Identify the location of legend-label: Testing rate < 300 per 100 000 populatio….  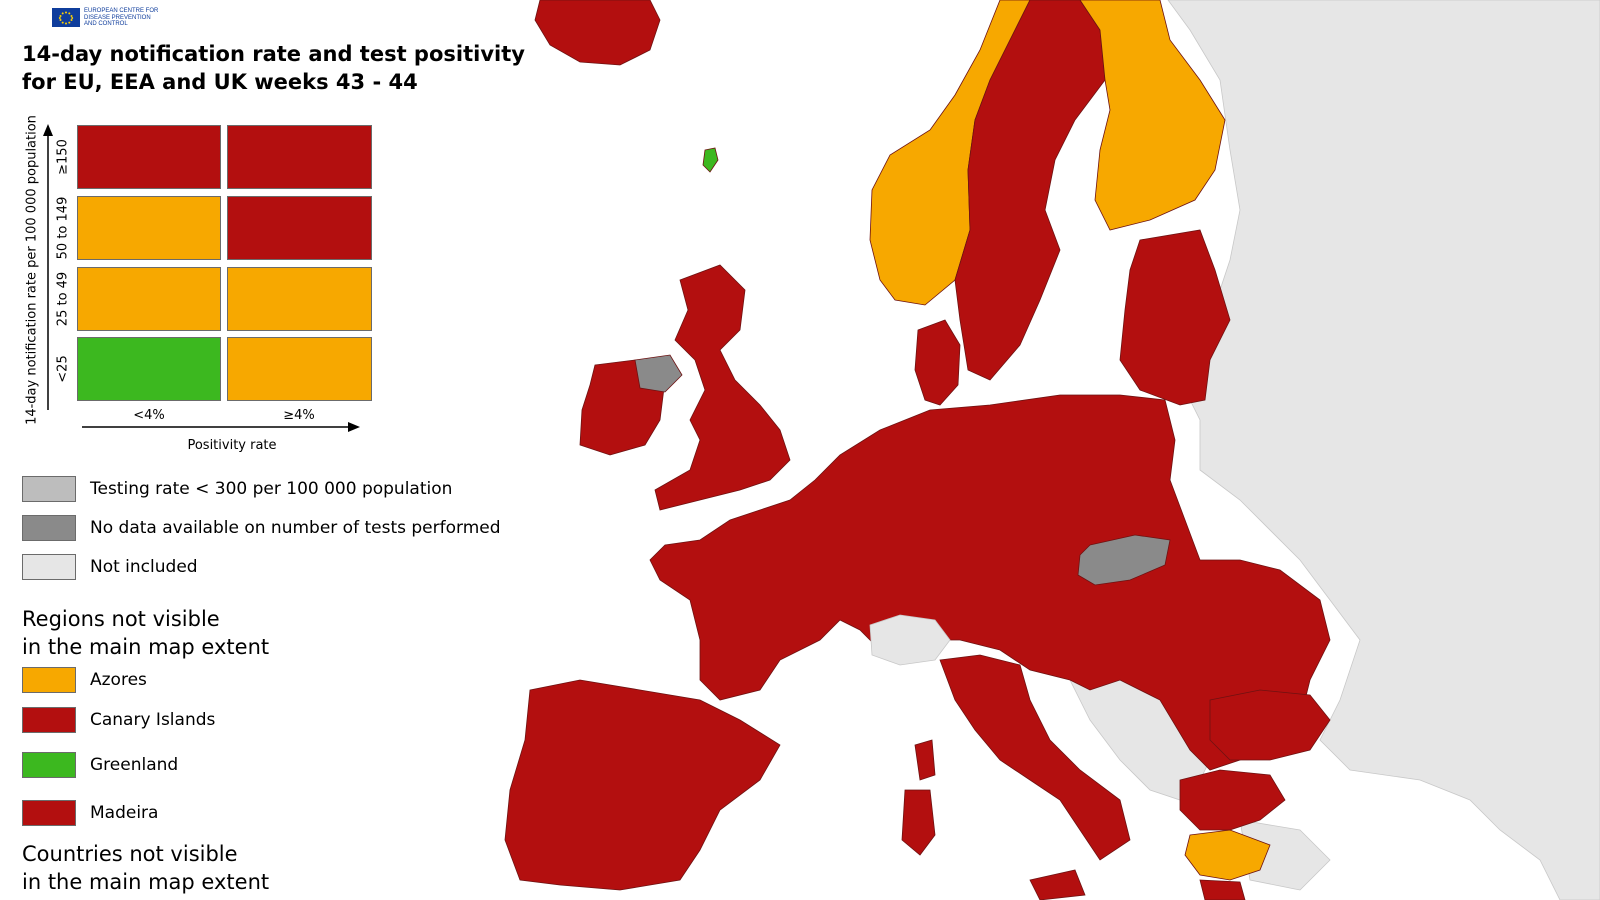
(271, 489).